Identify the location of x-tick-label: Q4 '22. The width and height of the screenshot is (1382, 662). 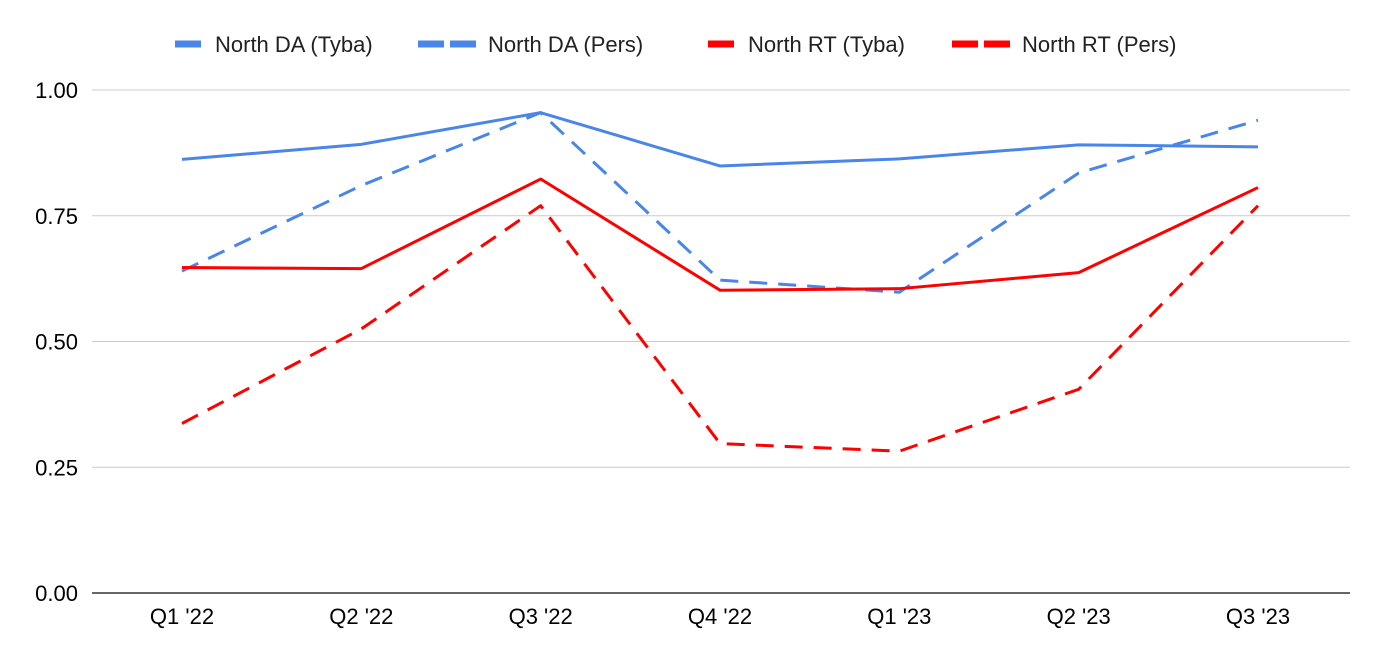
(720, 616).